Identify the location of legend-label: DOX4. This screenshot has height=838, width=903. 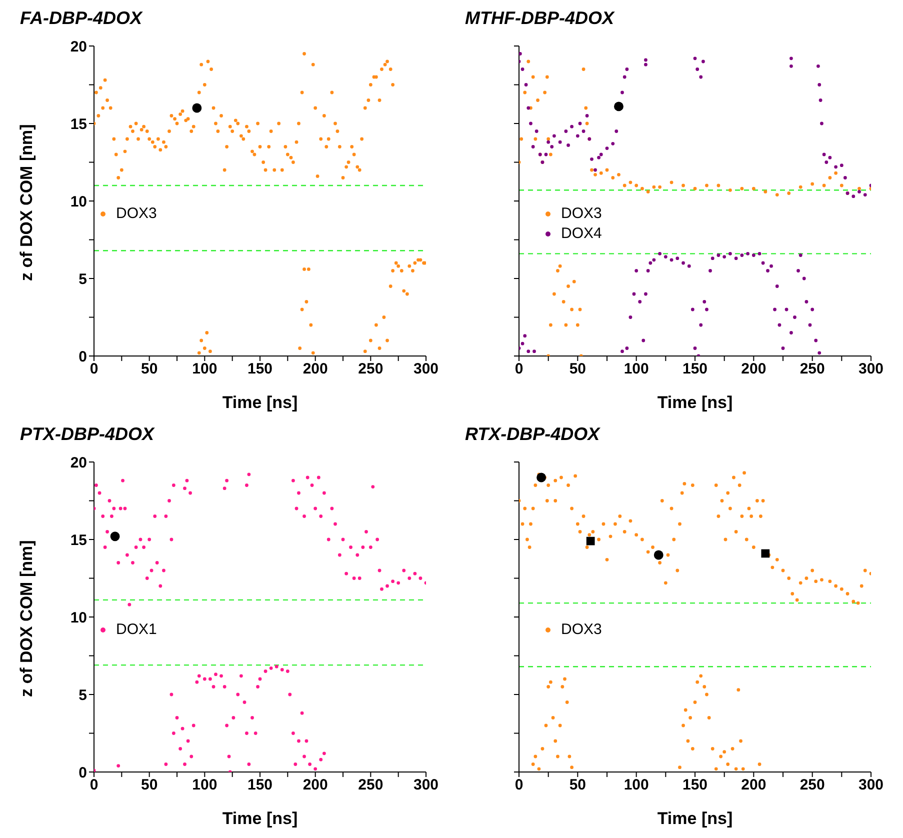
(581, 234).